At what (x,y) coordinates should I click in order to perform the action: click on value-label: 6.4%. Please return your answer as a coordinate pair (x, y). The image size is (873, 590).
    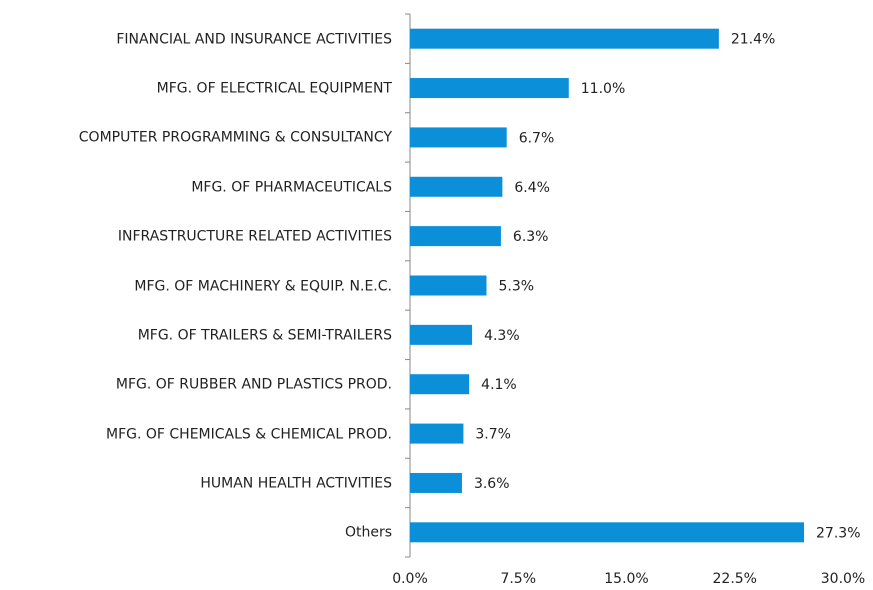
    Looking at the image, I should click on (532, 188).